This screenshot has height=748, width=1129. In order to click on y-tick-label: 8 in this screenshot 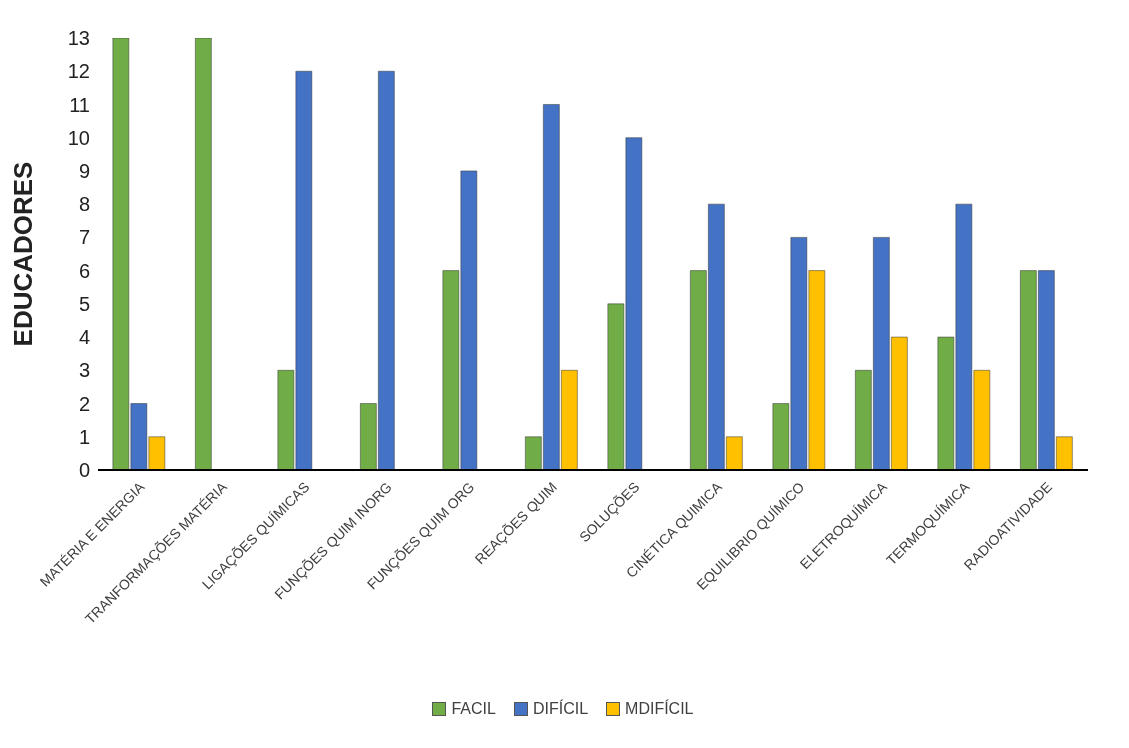, I will do `click(84, 204)`.